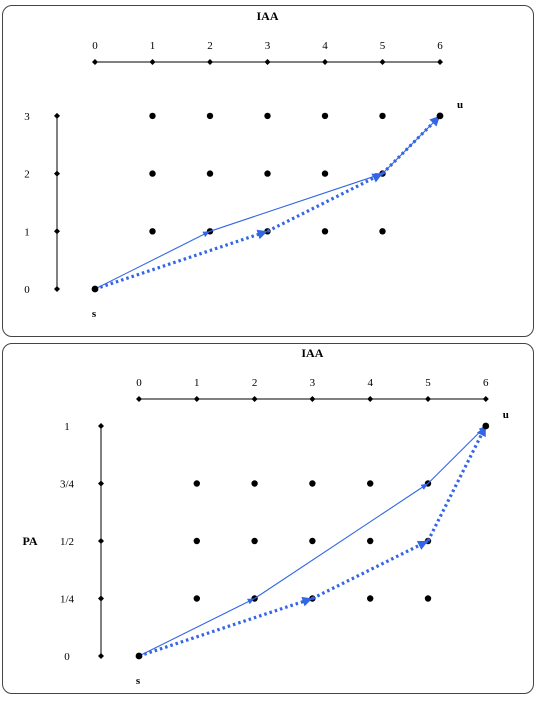 The height and width of the screenshot is (705, 544). I want to click on y-tick-label: 2, so click(27, 175).